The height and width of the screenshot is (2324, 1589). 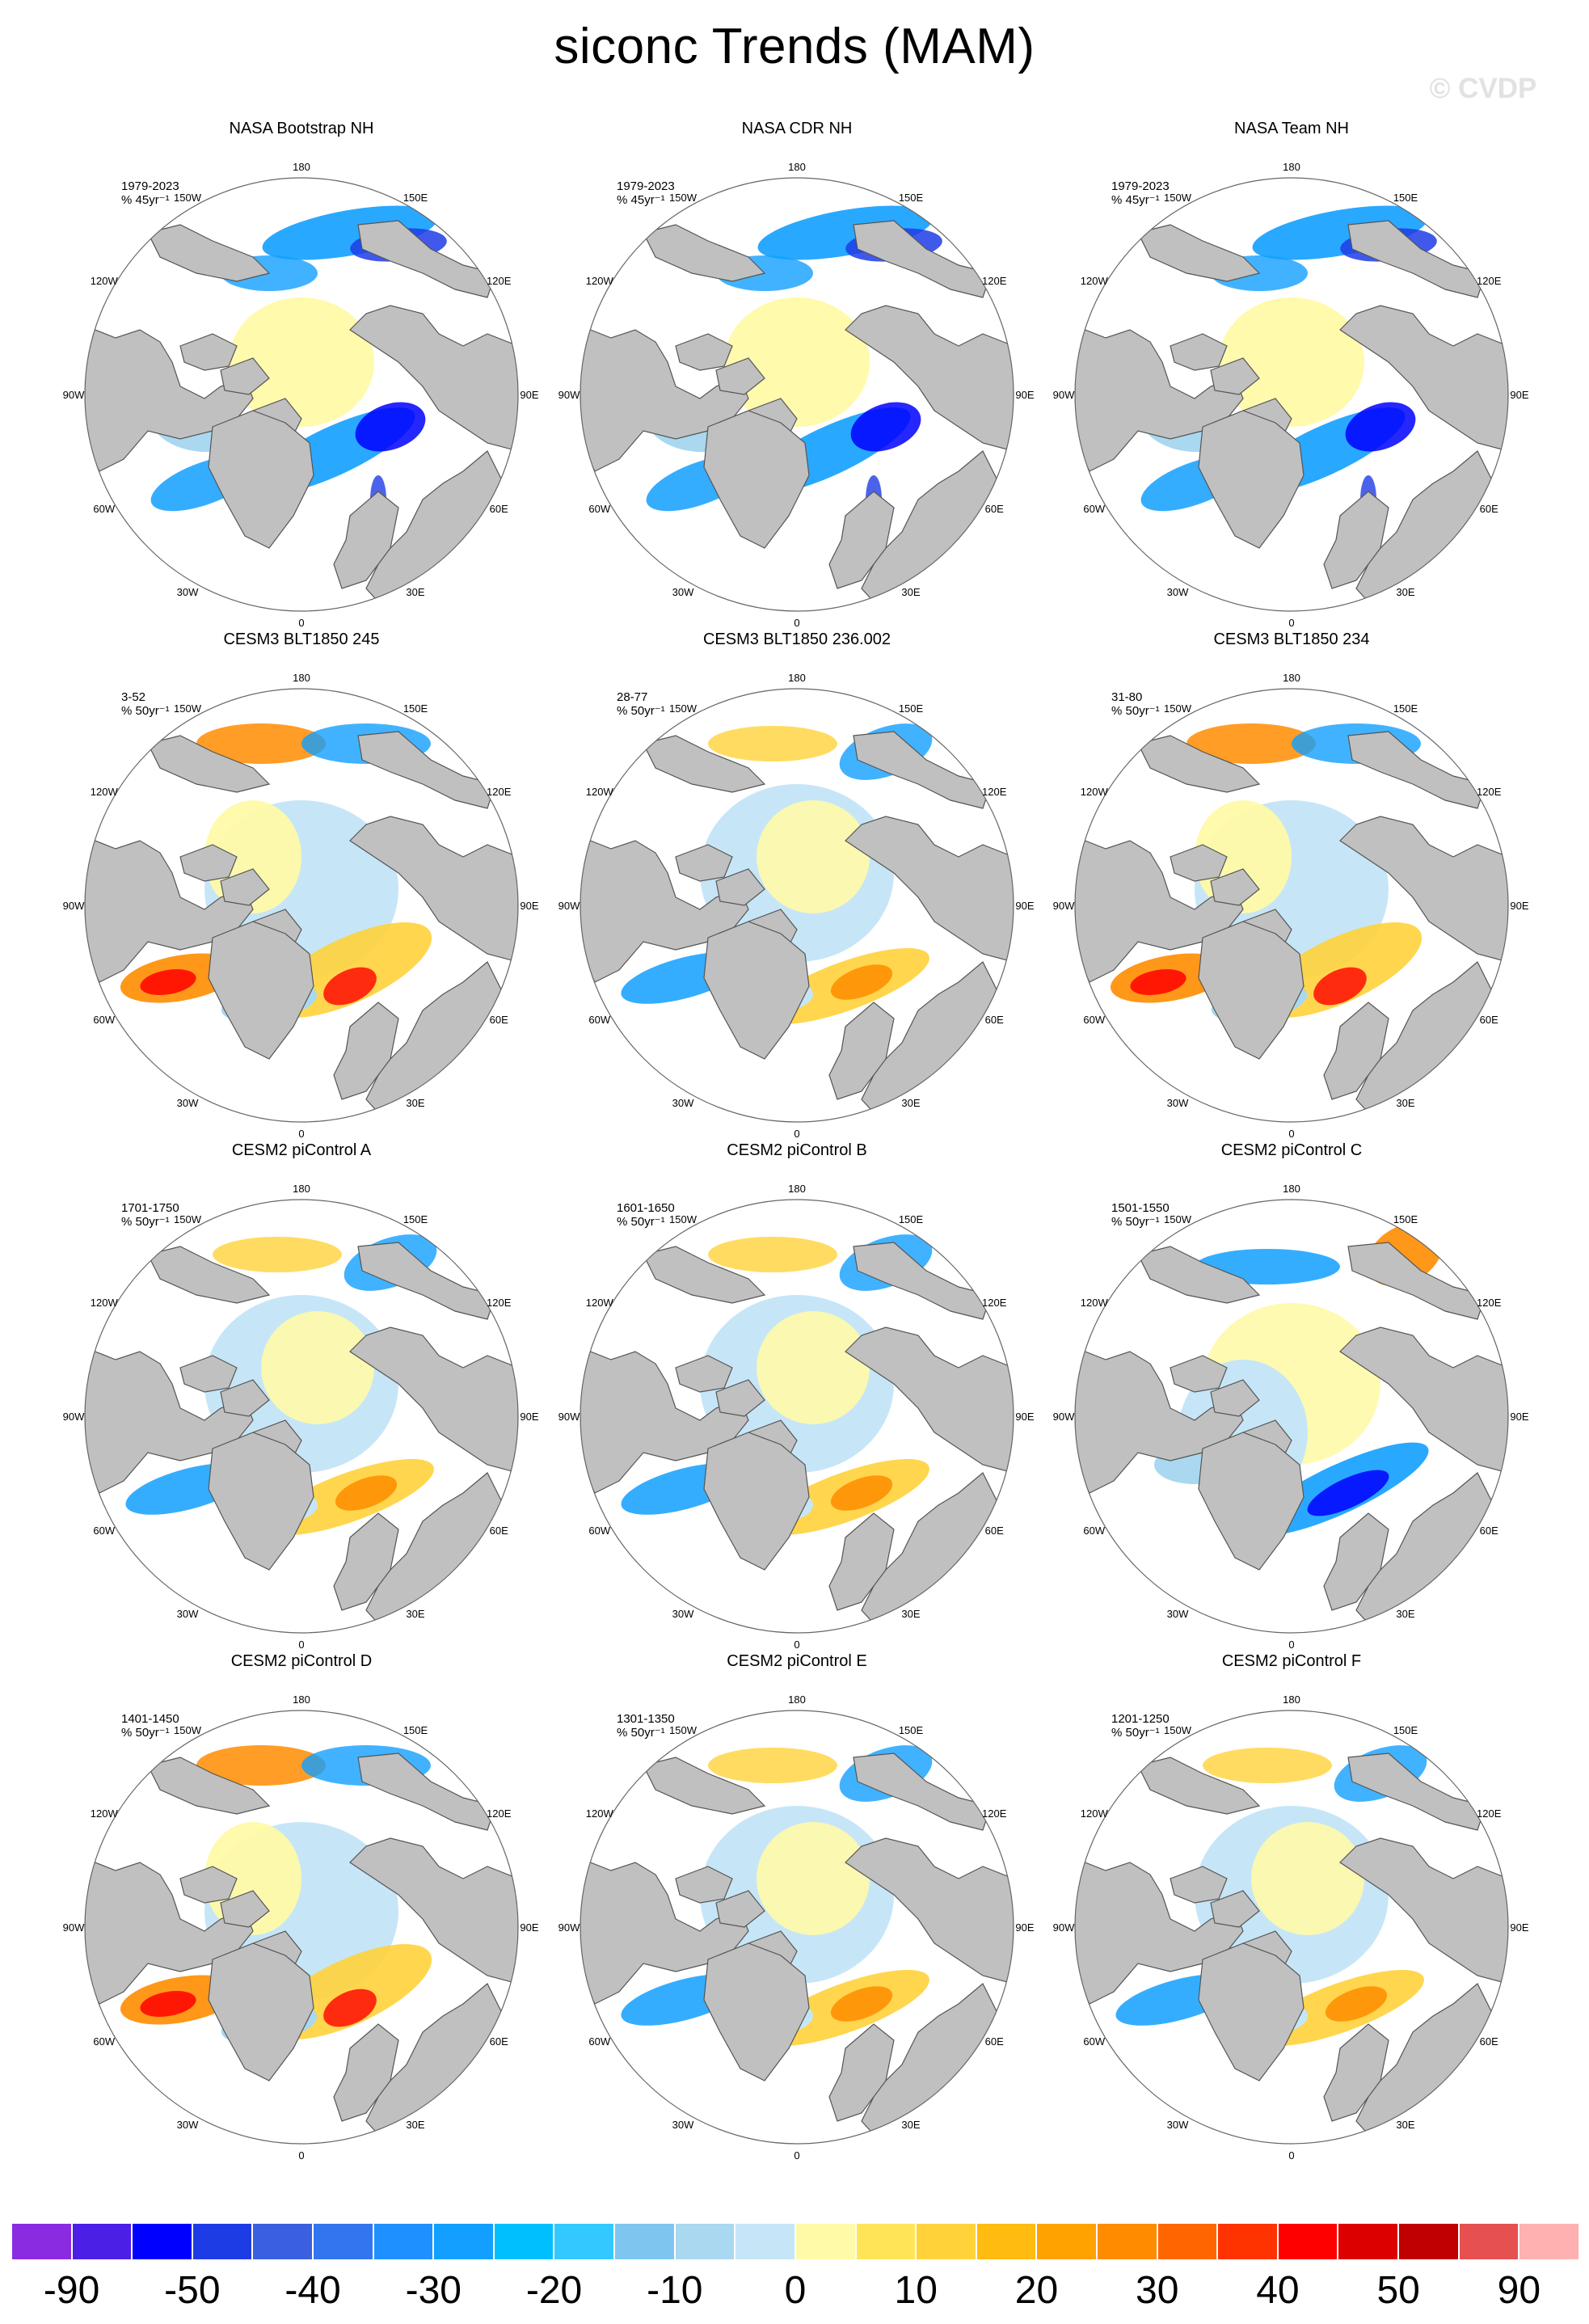 I want to click on panel-period-units: 1701-1750% 50yr⁻¹, so click(x=150, y=1215).